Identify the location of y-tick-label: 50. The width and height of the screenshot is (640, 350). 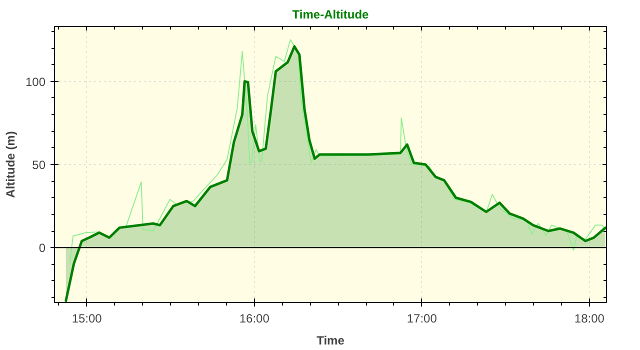
(39, 165).